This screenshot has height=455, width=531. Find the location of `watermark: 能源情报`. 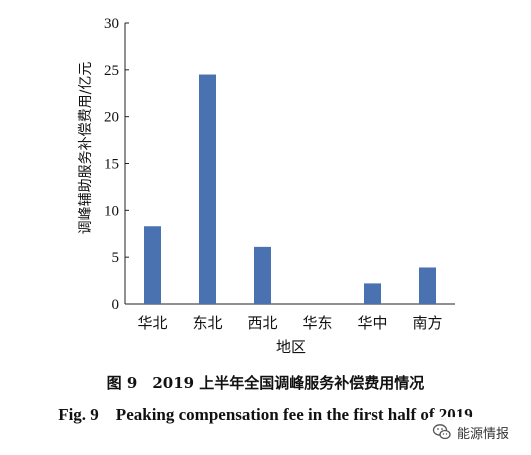

watermark: 能源情报 is located at coordinates (472, 432).